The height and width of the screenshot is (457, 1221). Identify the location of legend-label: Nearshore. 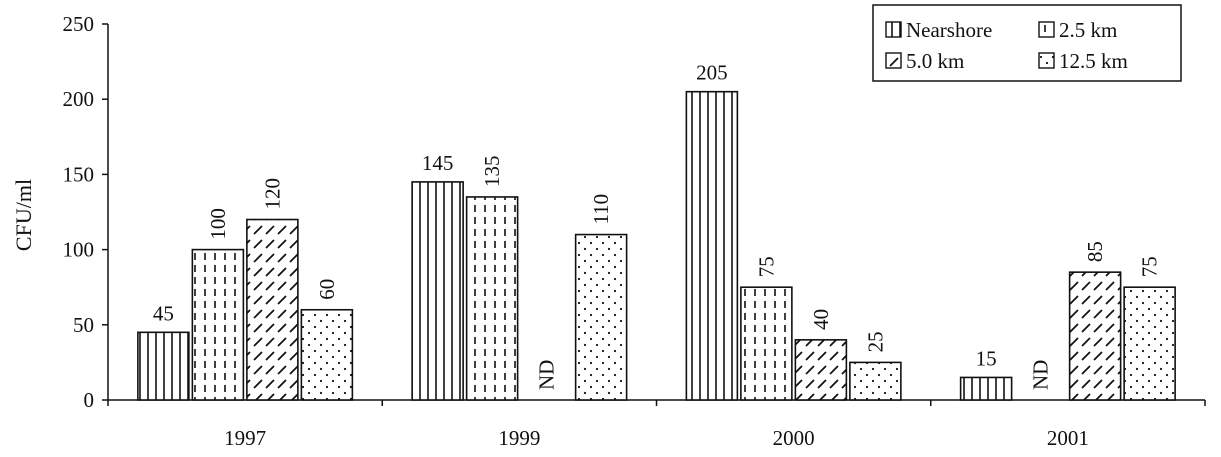
(949, 30).